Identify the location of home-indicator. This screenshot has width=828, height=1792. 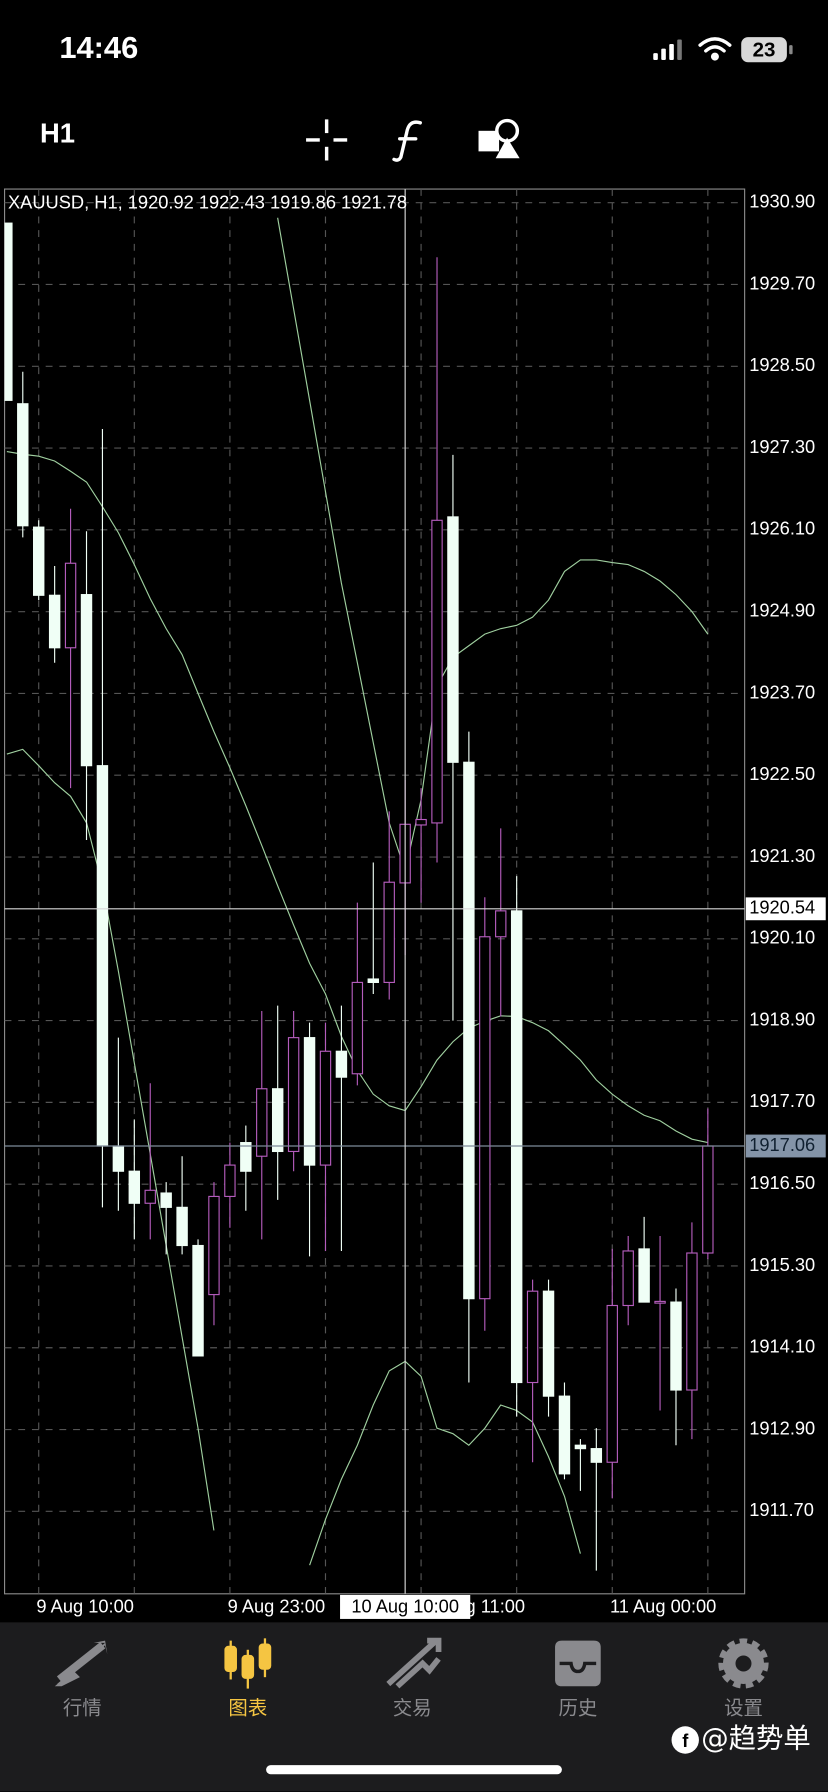
(414, 1770).